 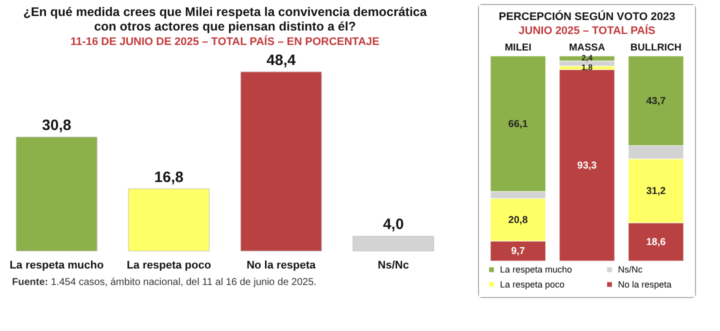 I want to click on x-tick-label: La respeta poco, so click(x=169, y=266).